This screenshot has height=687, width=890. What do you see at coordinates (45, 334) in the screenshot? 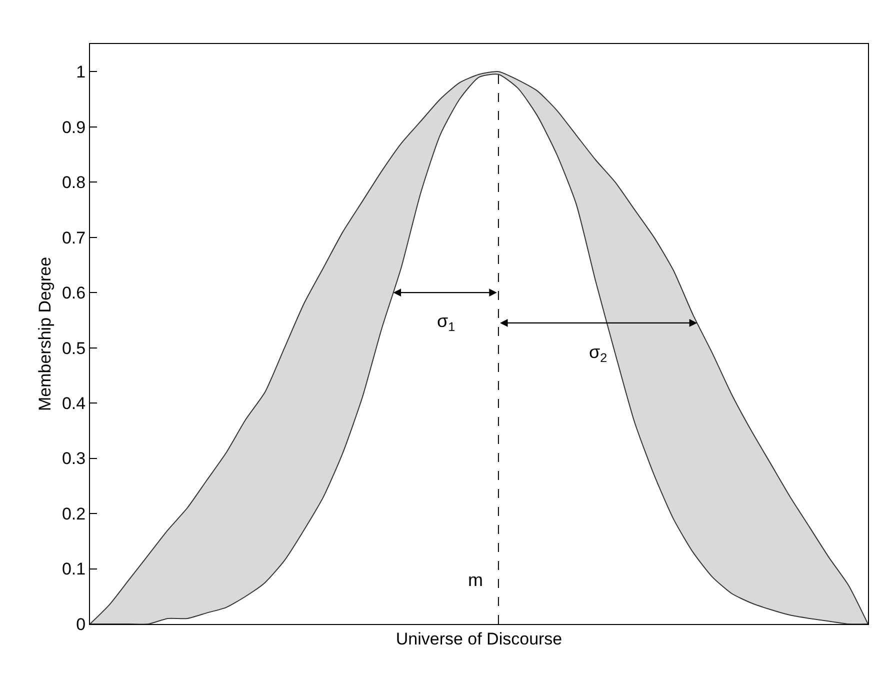
I see `y-axis-title: Membership Degree` at bounding box center [45, 334].